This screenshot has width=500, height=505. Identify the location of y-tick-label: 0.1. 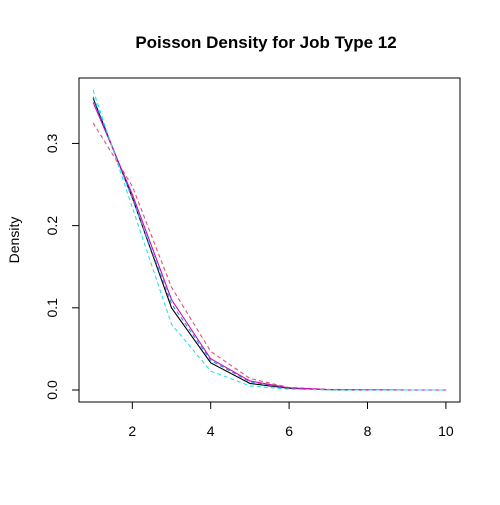
(52, 308).